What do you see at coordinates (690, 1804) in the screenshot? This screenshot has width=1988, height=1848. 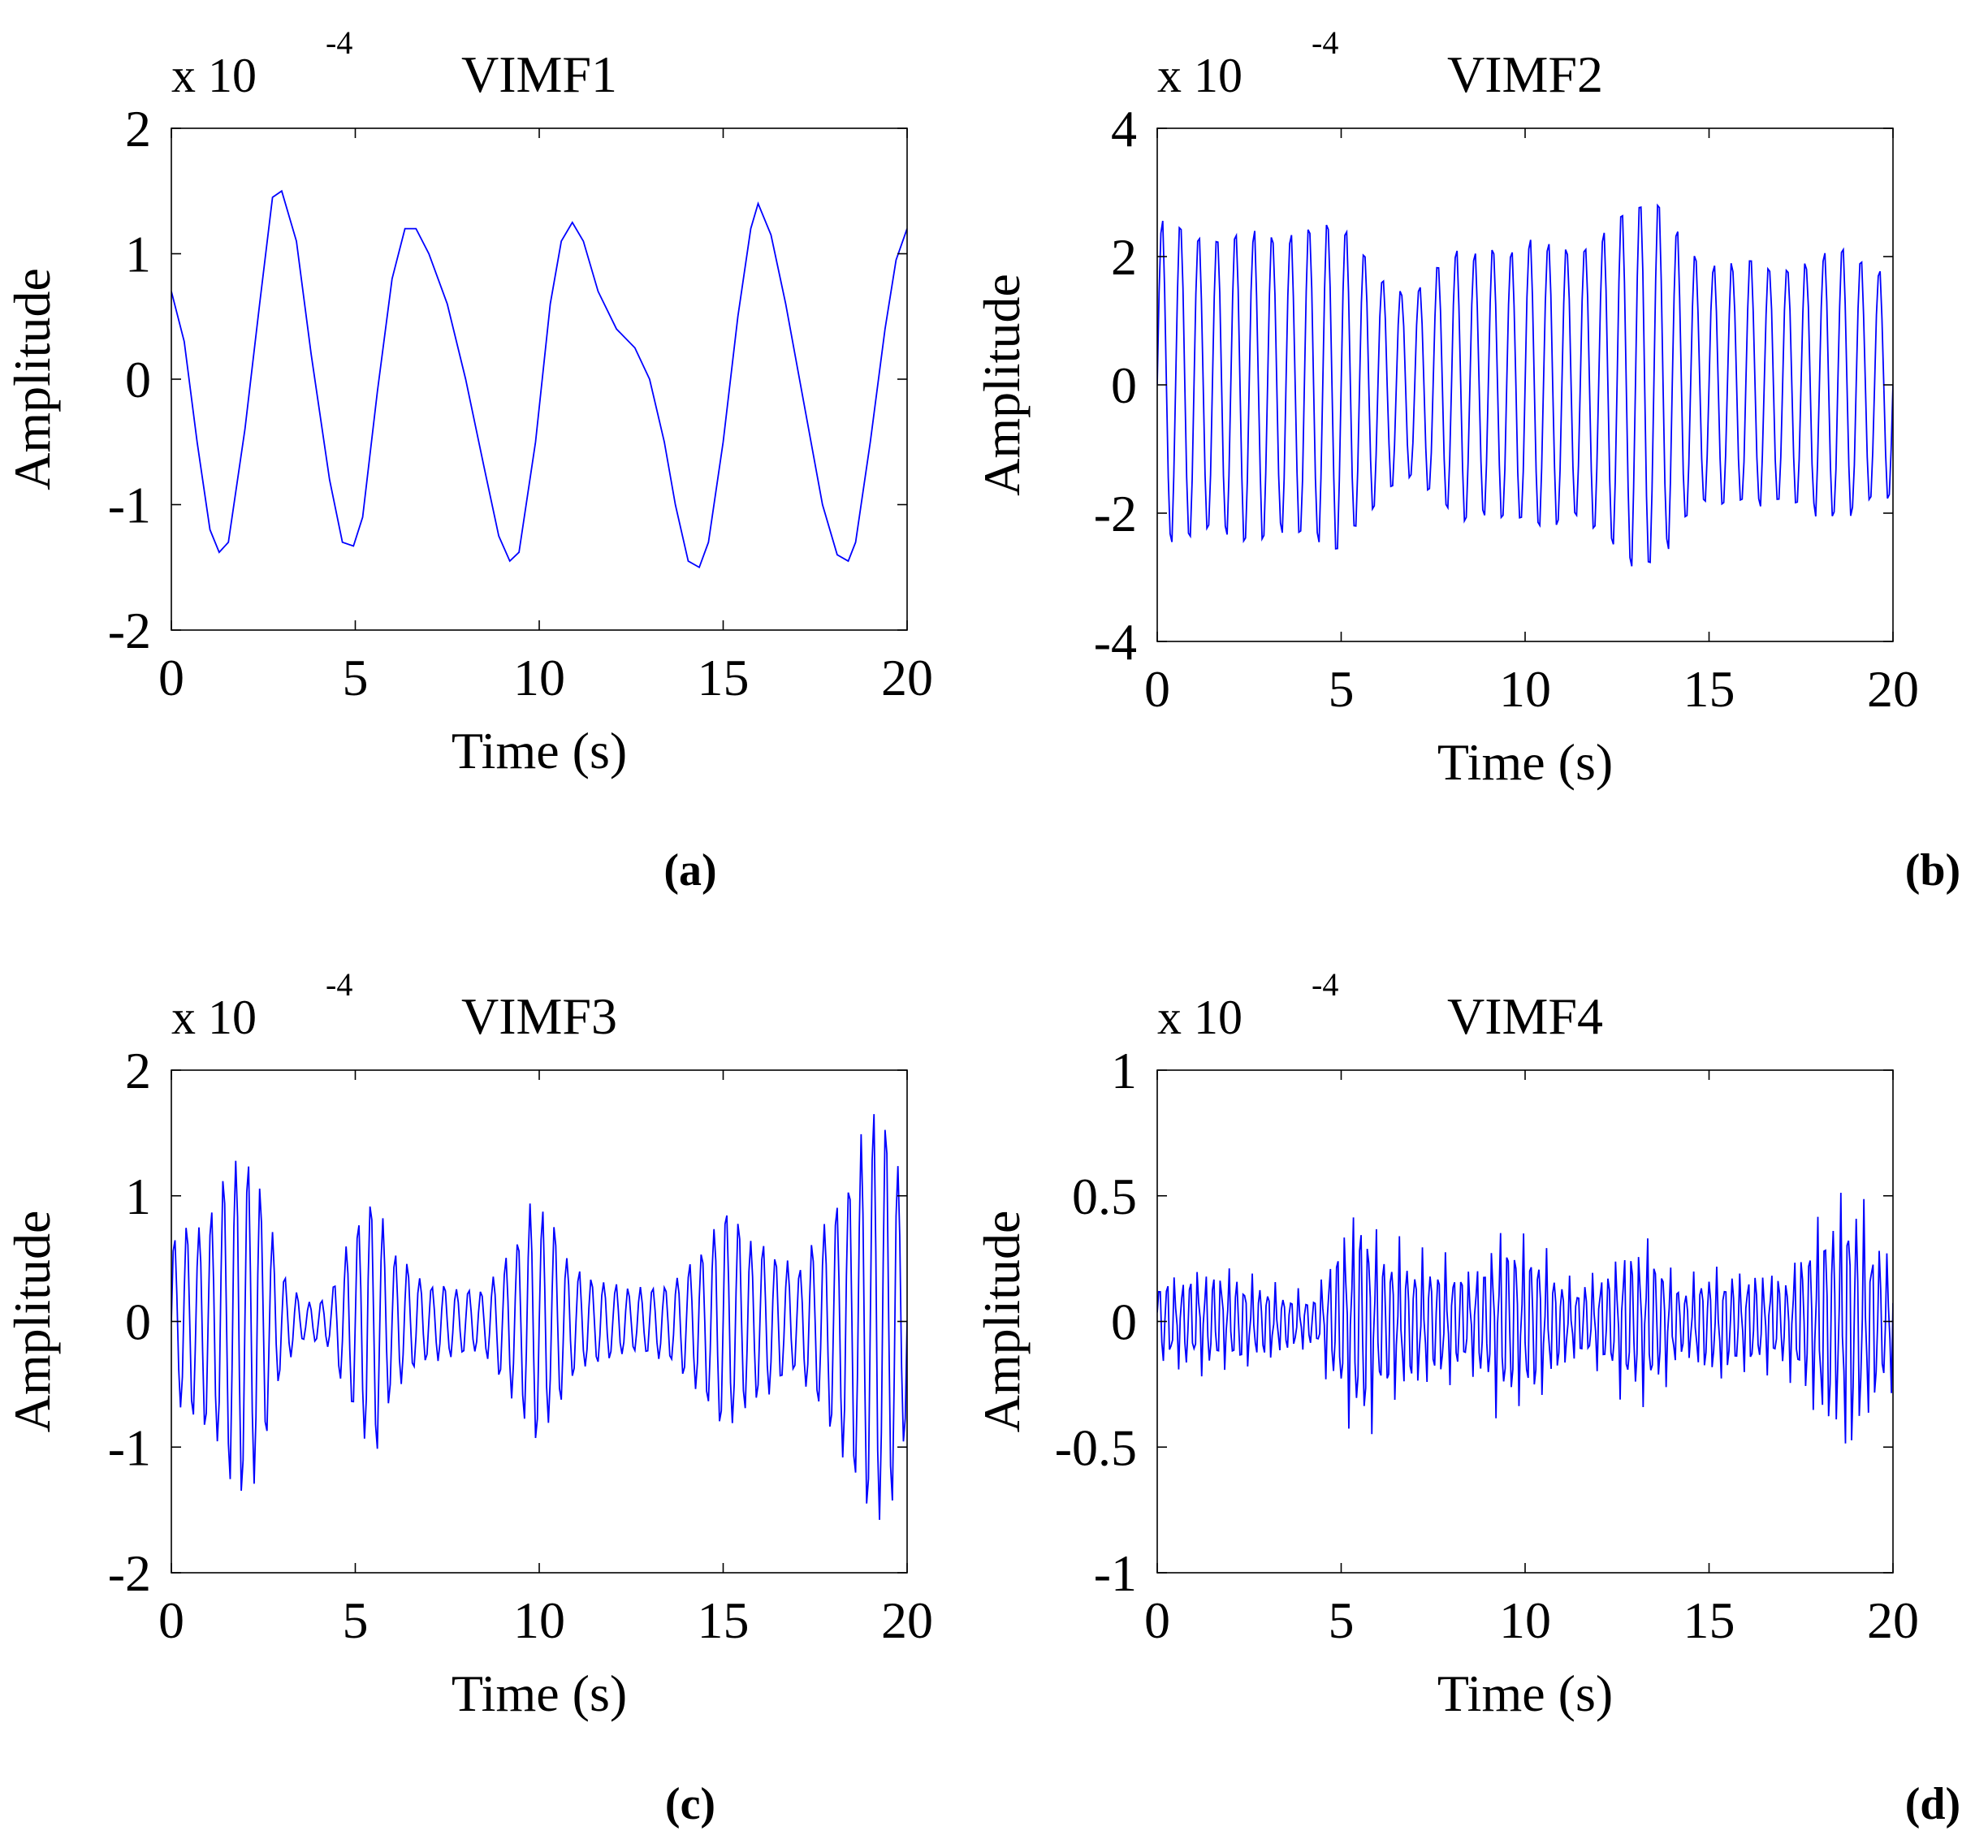 I see `panel-label: (c)` at bounding box center [690, 1804].